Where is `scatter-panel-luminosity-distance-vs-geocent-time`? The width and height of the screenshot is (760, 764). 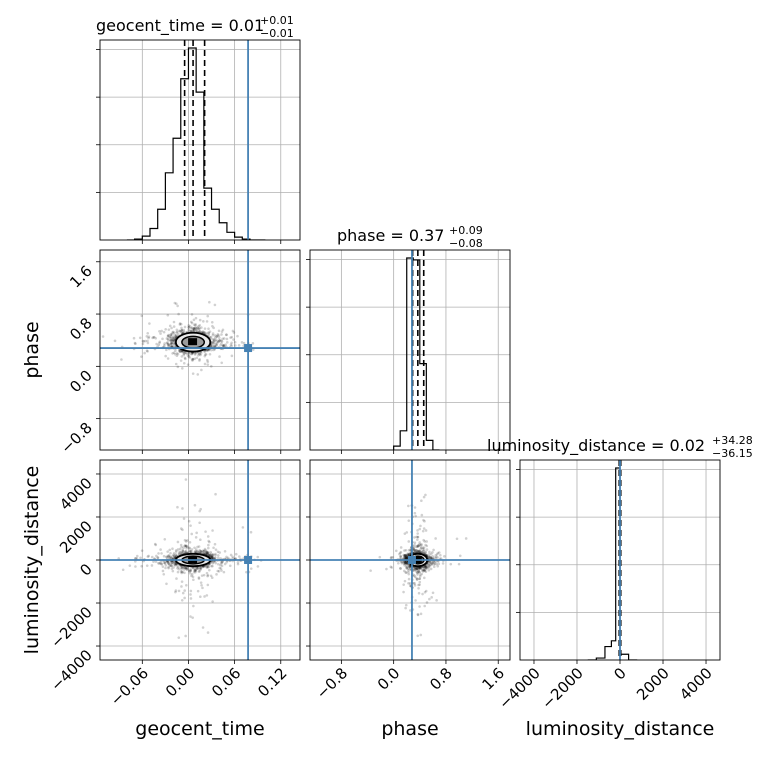 scatter-panel-luminosity-distance-vs-geocent-time is located at coordinates (198, 561).